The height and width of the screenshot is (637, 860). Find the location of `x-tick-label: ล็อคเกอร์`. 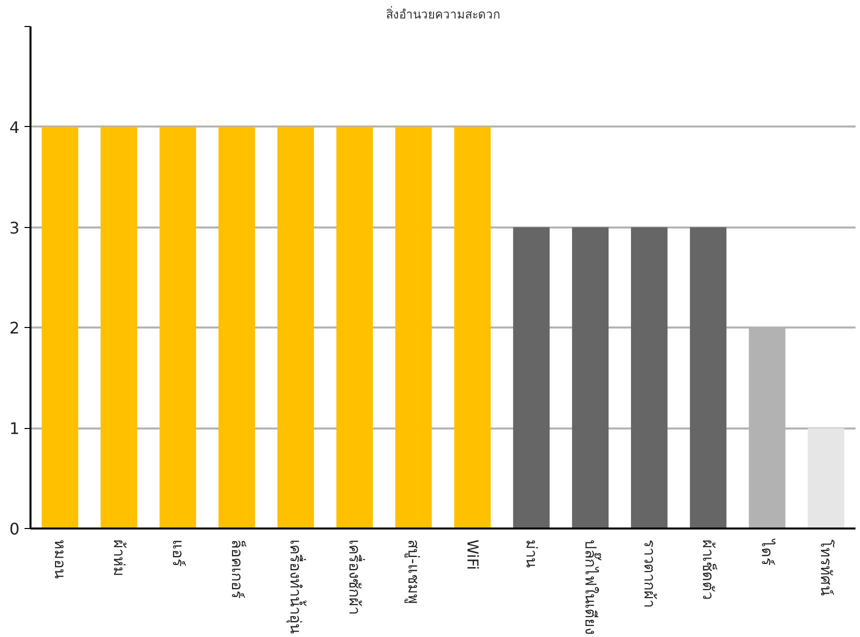

x-tick-label: ล็อคเกอร์ is located at coordinates (237, 569).